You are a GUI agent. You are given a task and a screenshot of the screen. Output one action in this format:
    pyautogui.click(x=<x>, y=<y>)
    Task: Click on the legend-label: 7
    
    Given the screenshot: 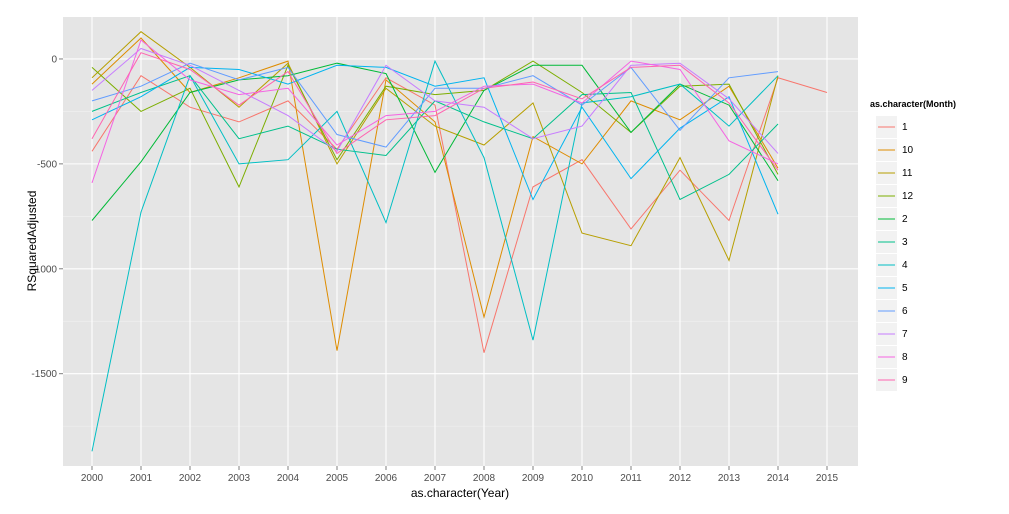 What is the action you would take?
    pyautogui.click(x=905, y=334)
    